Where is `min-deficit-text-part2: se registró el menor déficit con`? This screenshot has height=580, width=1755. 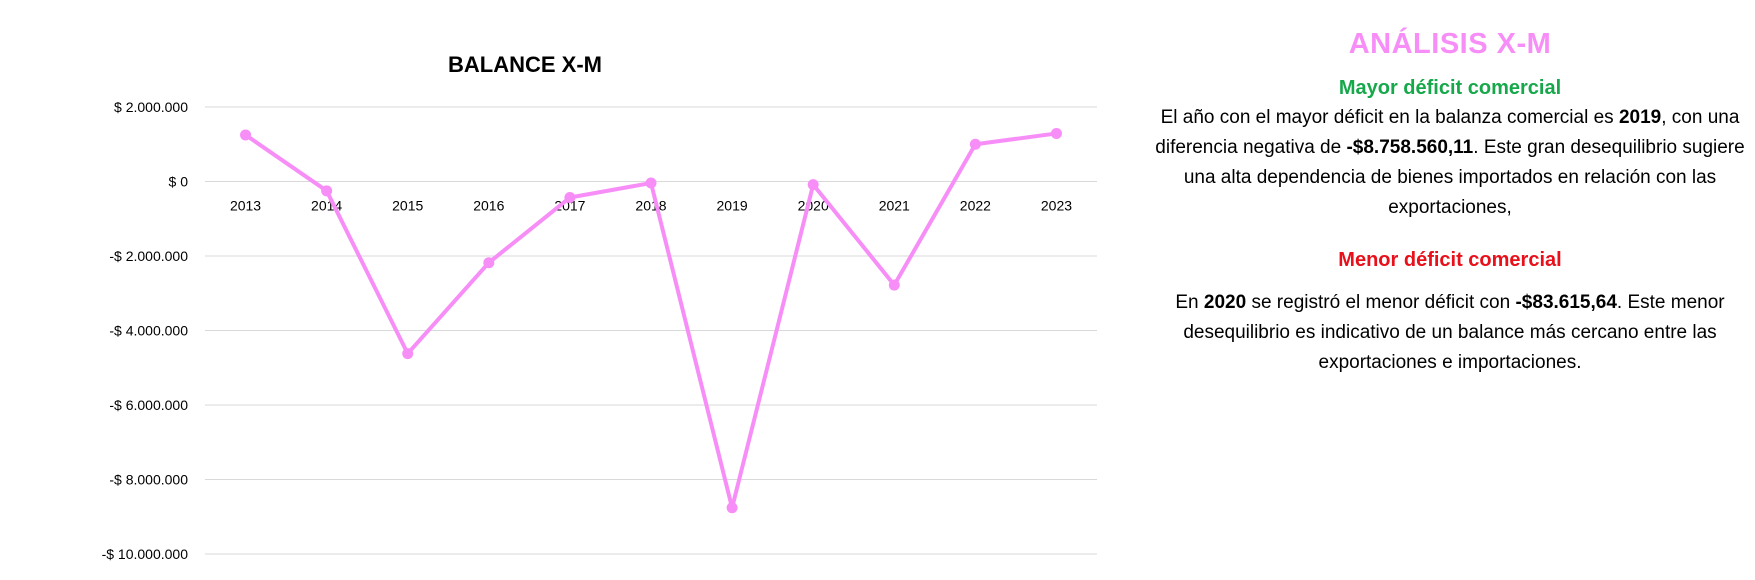 min-deficit-text-part2: se registró el menor déficit con is located at coordinates (1381, 302).